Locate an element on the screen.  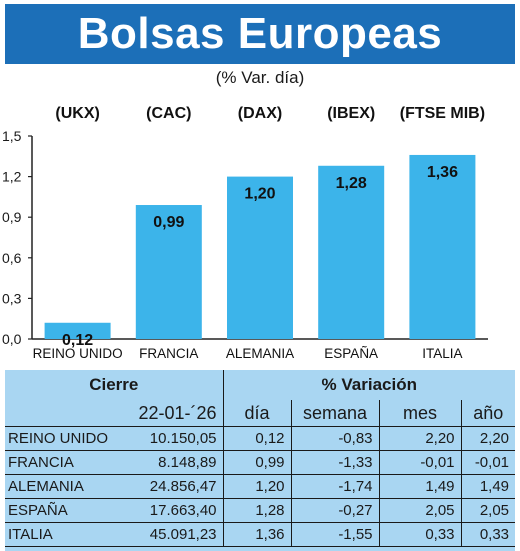
cell-name: FRANCIA is located at coordinates (54, 462).